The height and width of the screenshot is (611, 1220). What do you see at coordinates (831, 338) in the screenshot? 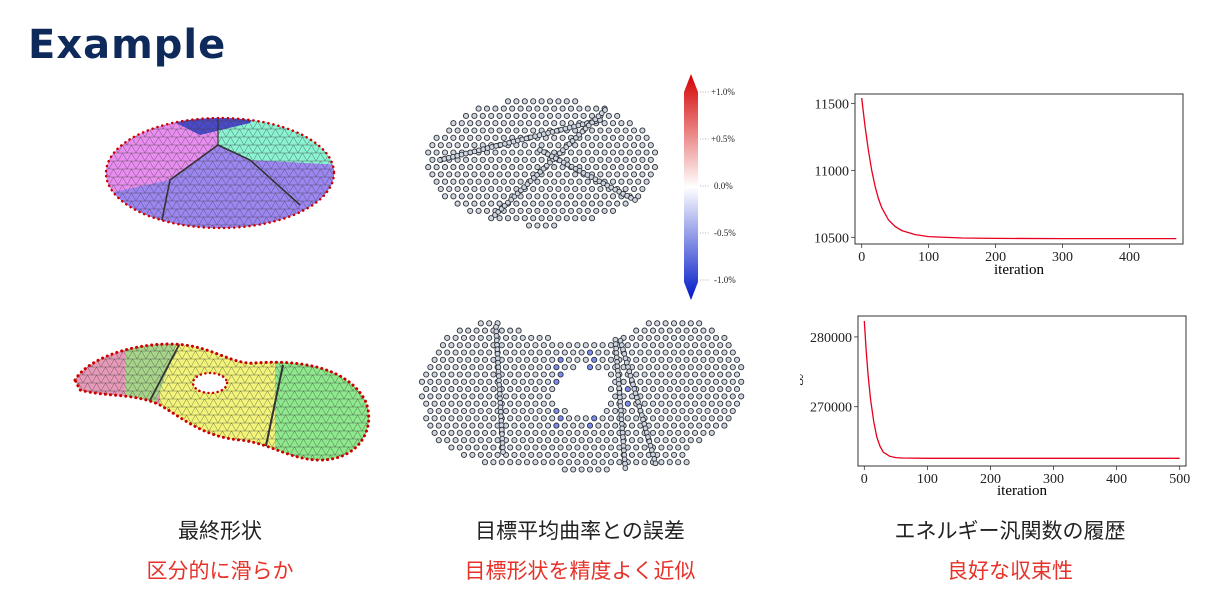
I see `y-tick-label: 280000` at bounding box center [831, 338].